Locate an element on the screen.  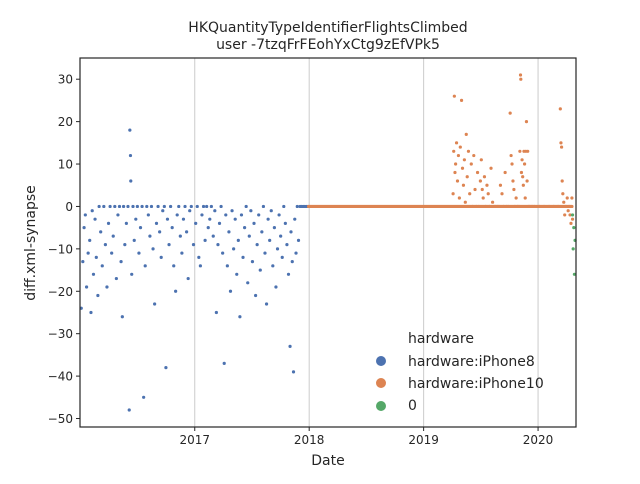
legend-marker is located at coordinates (381, 383).